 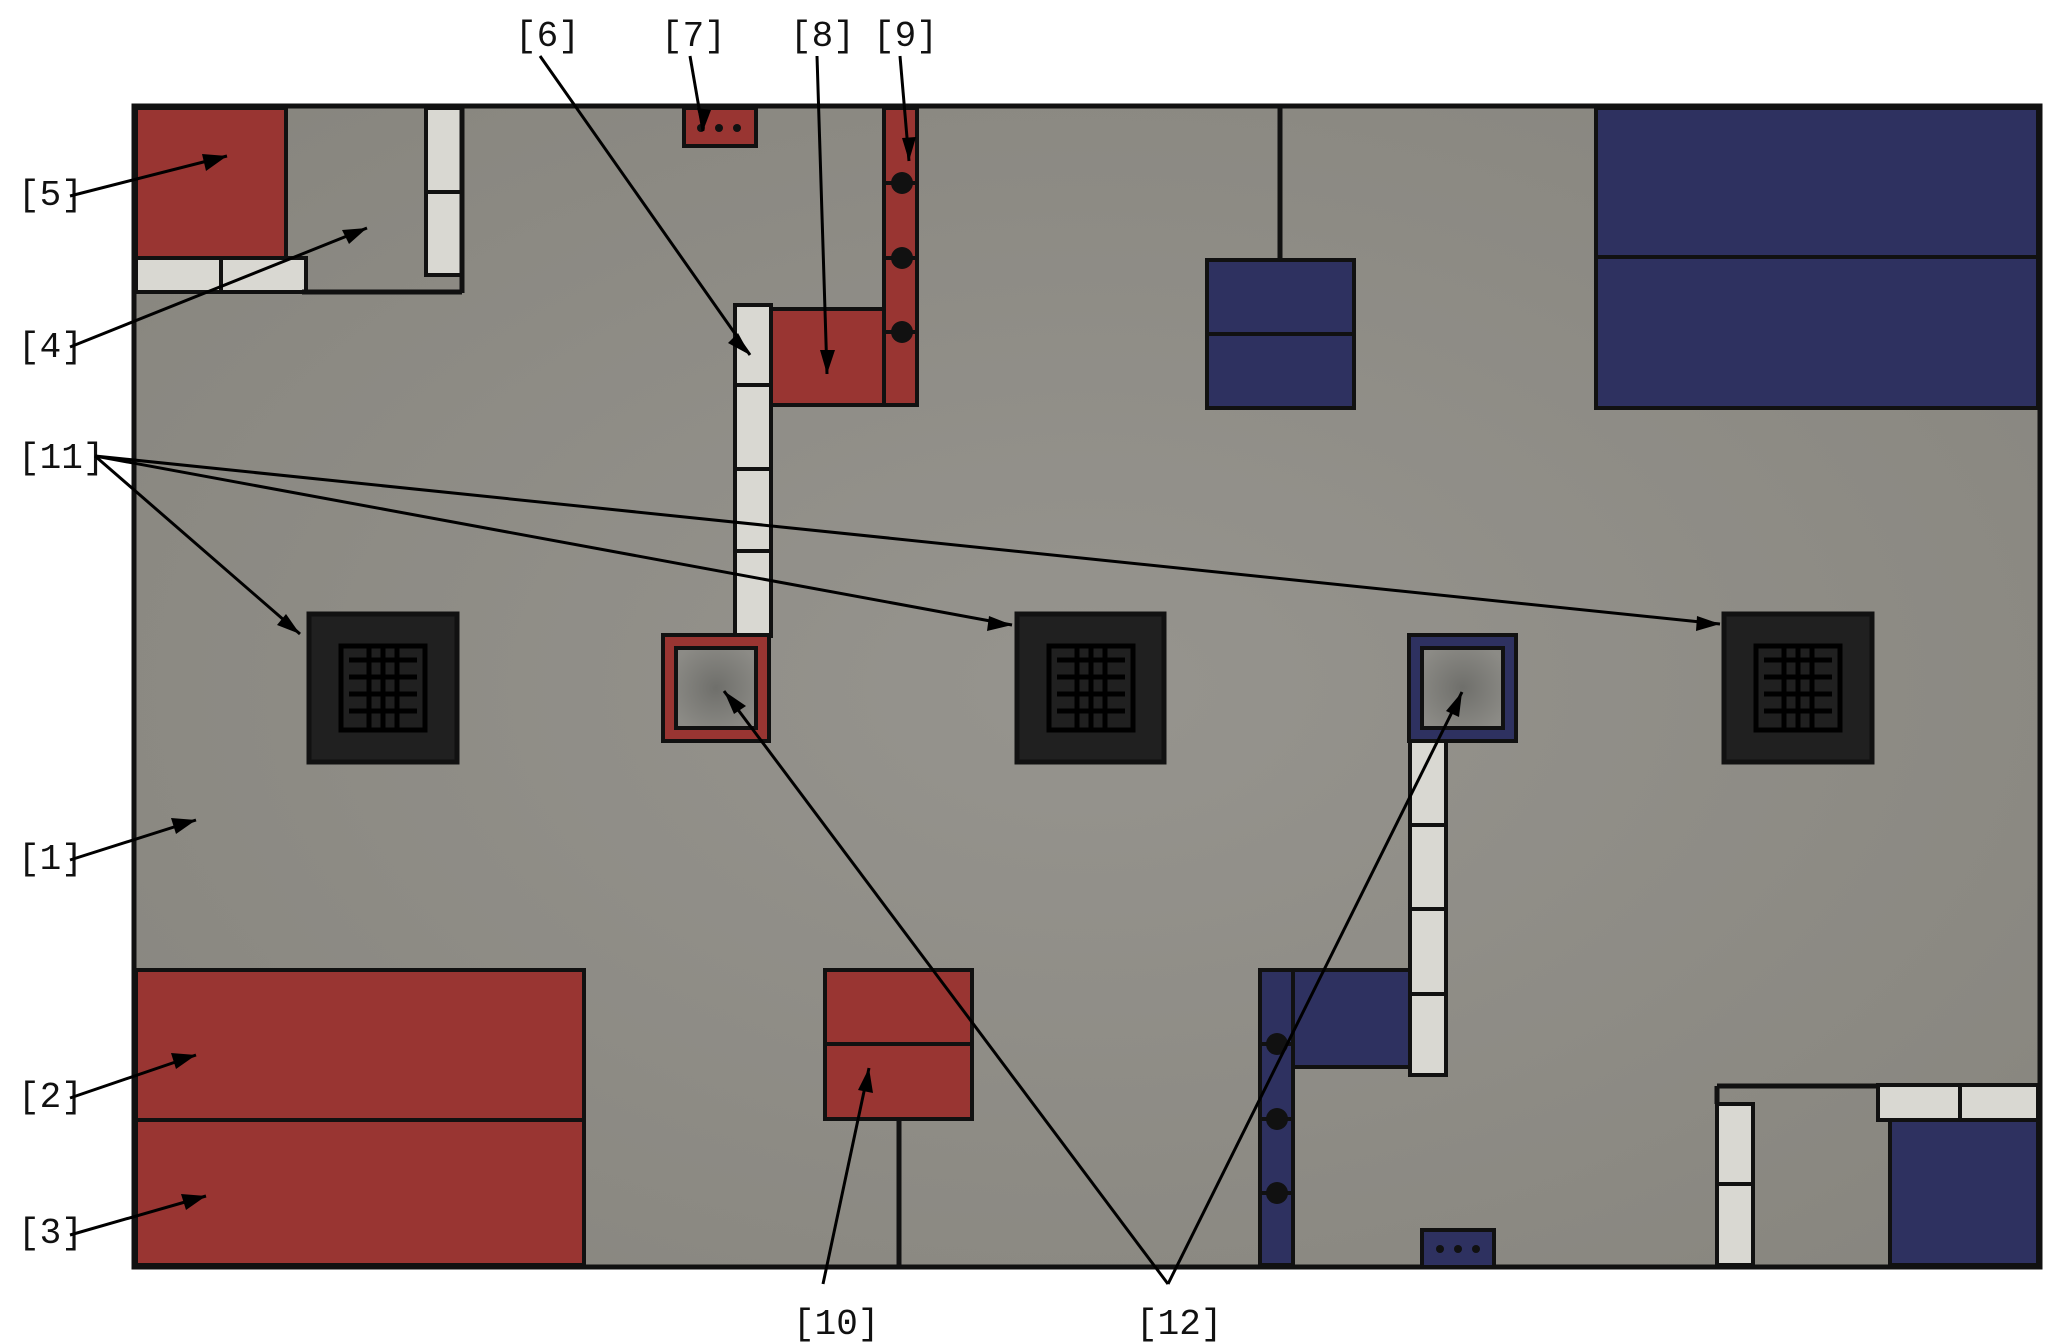 I want to click on callout-label-12: [12], so click(x=1179, y=1323).